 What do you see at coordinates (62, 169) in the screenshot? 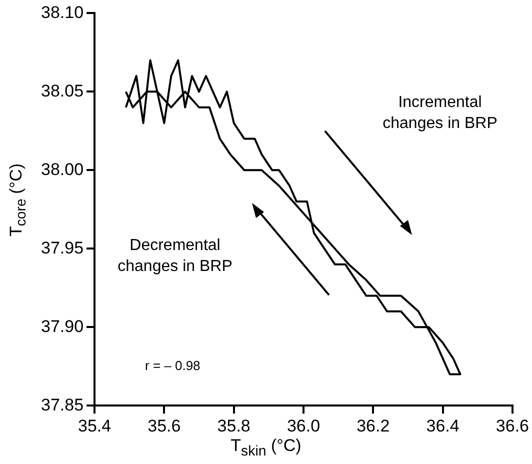
I see `y-tick-label: 38.00` at bounding box center [62, 169].